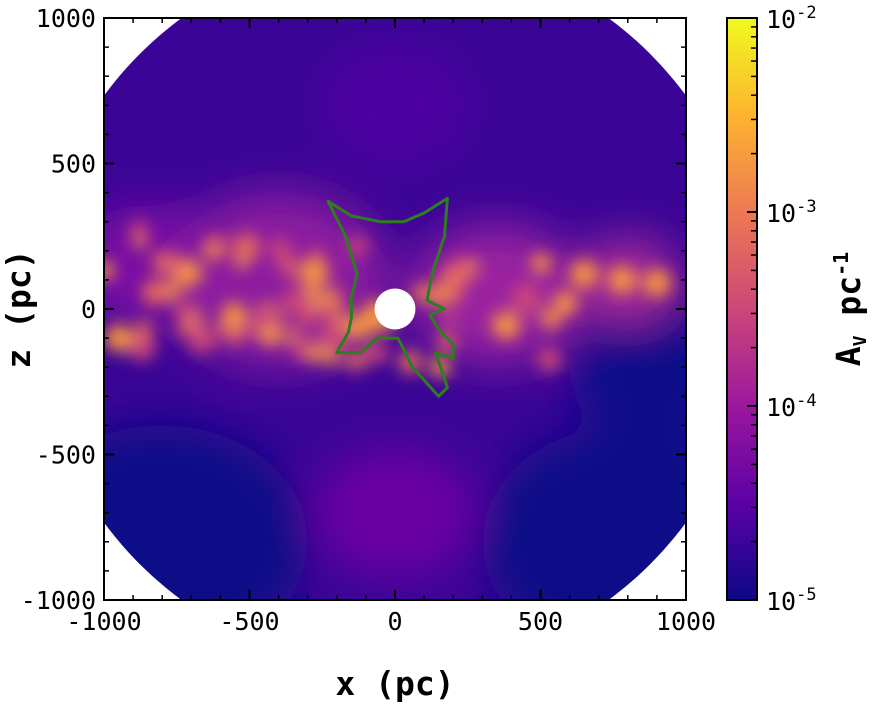  Describe the element at coordinates (791, 18) in the screenshot. I see `colorbar-tick-label: 10-2` at that location.